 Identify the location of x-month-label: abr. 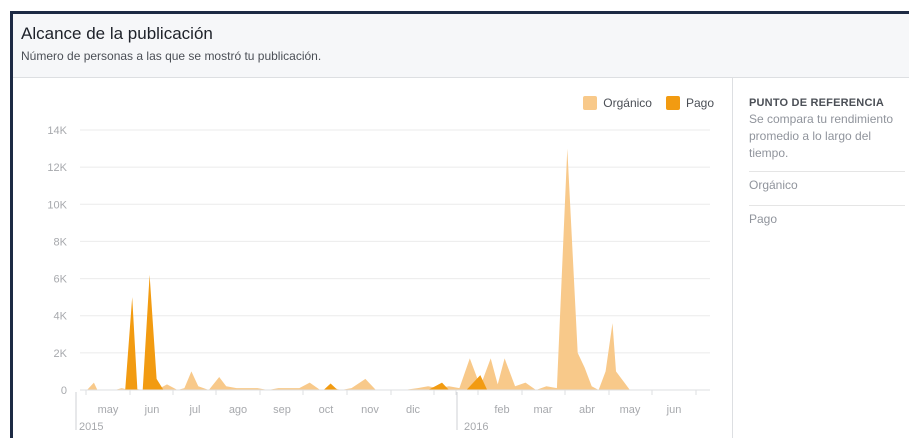
(587, 410).